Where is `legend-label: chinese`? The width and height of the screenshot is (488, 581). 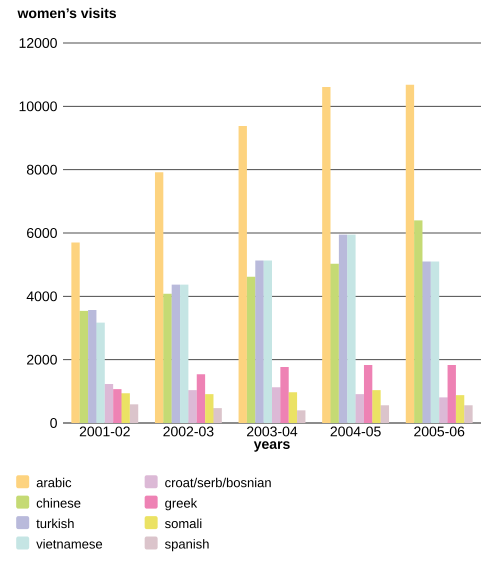
legend-label: chinese is located at coordinates (58, 503).